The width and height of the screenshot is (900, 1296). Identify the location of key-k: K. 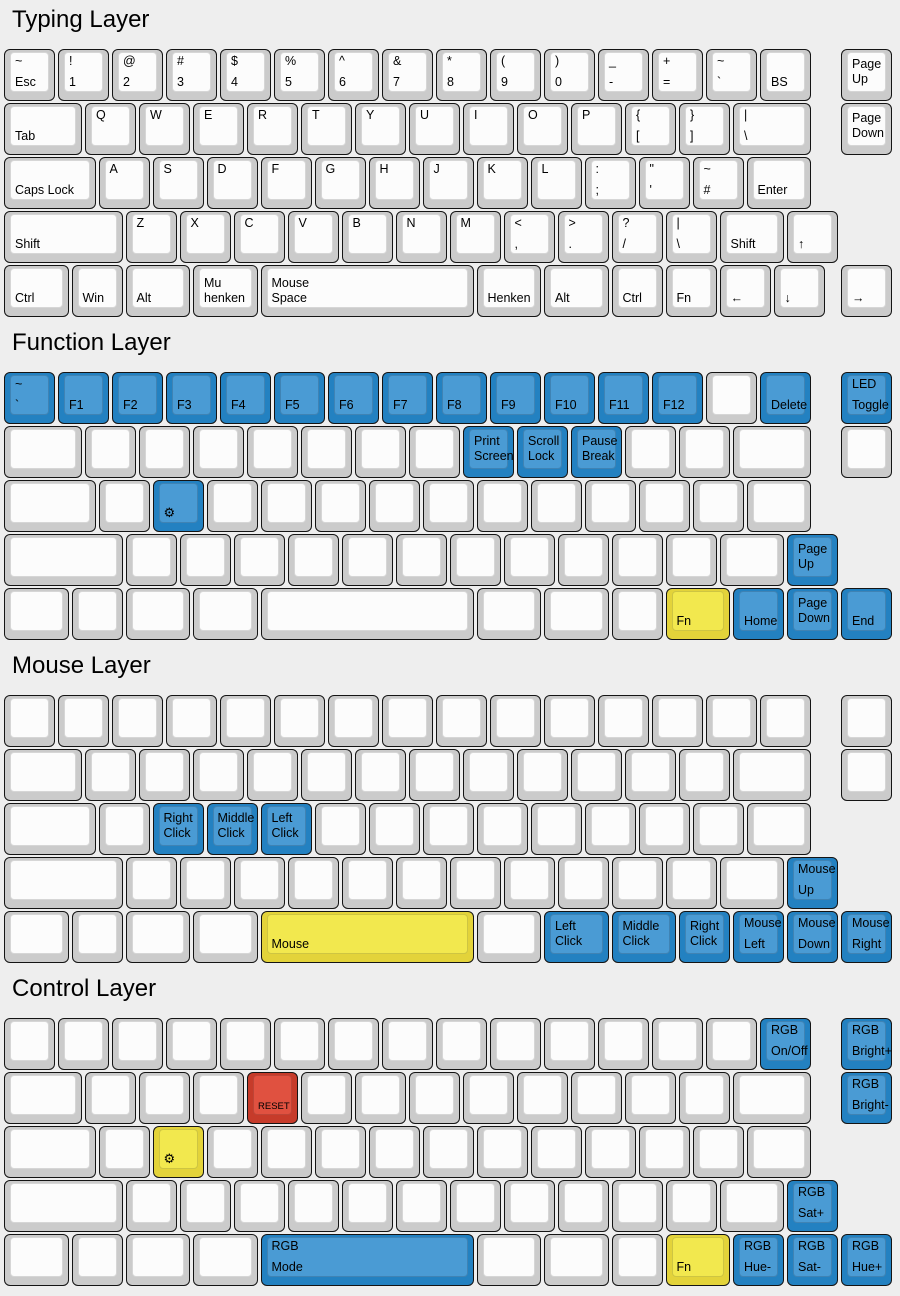
(502, 183).